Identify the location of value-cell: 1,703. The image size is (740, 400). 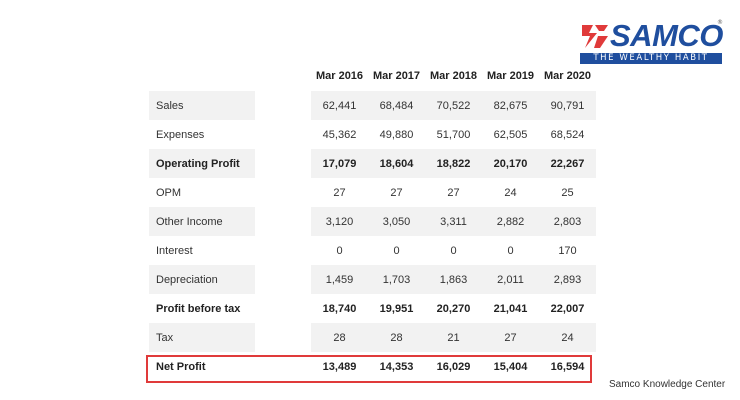
(396, 279).